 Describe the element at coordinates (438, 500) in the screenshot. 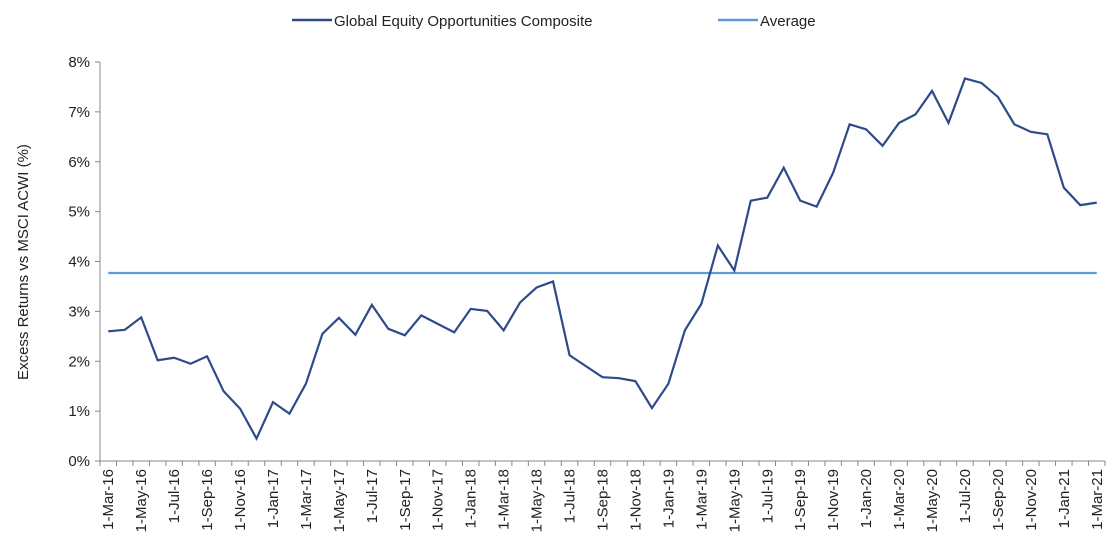

I see `x-tick-label: 1-Nov-17` at that location.